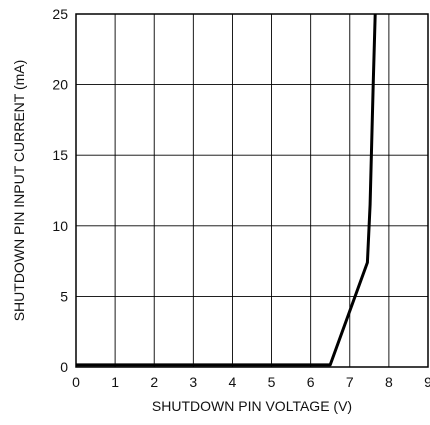  What do you see at coordinates (252, 406) in the screenshot?
I see `x-axis-label: SHUTDOWN PIN VOLTAGE (V)` at bounding box center [252, 406].